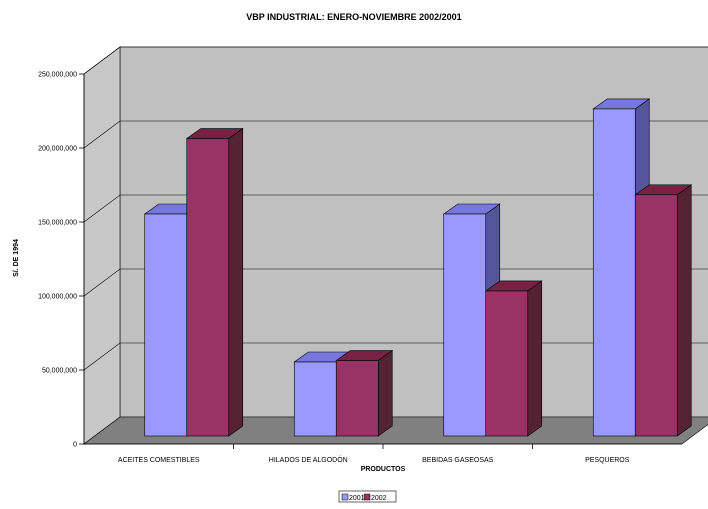 Image resolution: width=708 pixels, height=509 pixels. I want to click on x-tick-label: BEBIDAS GASEOSAS, so click(458, 460).